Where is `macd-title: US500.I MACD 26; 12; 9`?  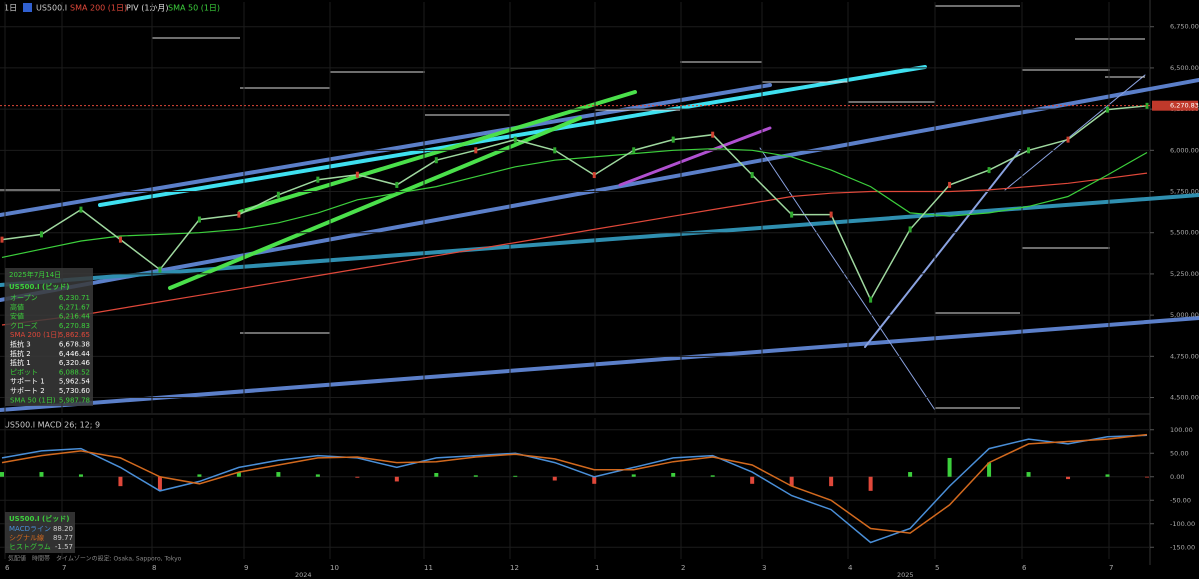 macd-title: US500.I MACD 26; 12; 9 is located at coordinates (52, 425).